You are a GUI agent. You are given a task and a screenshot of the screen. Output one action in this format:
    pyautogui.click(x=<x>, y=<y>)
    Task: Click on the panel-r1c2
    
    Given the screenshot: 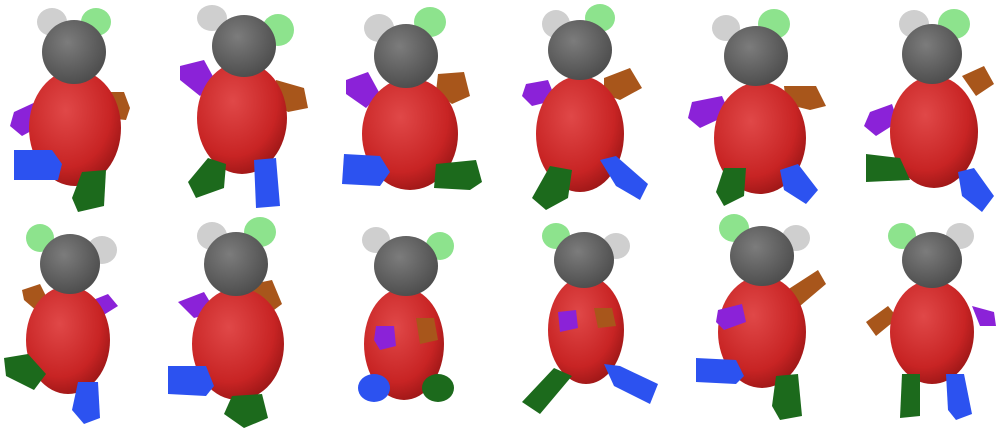 What is the action you would take?
    pyautogui.click(x=244, y=106)
    